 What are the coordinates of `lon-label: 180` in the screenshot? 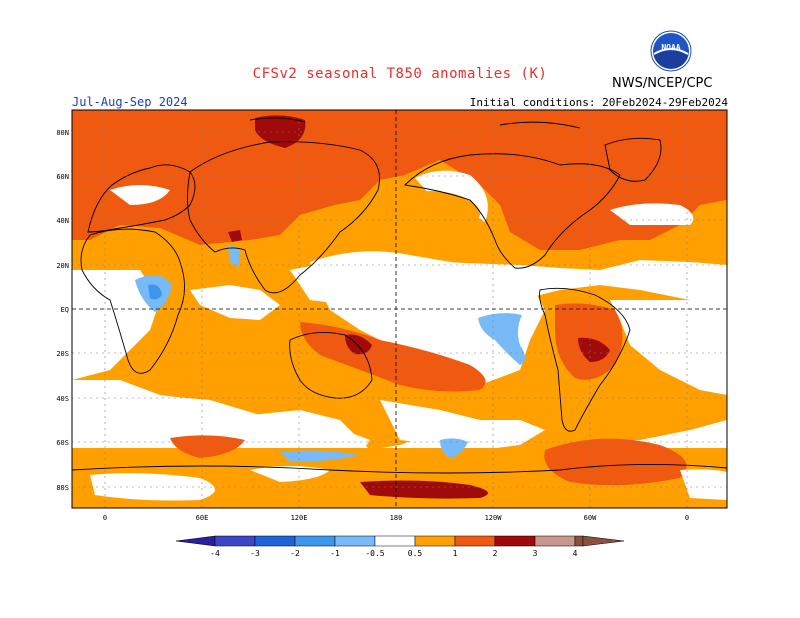 It's located at (396, 518).